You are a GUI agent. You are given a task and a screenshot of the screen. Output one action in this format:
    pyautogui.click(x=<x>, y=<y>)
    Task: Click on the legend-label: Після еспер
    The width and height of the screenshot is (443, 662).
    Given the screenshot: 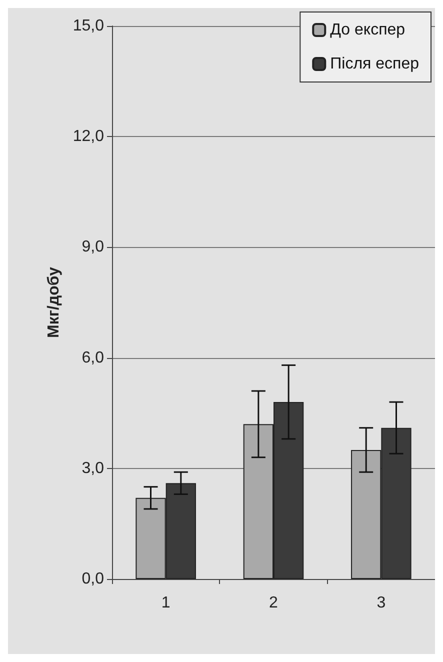 What is the action you would take?
    pyautogui.click(x=375, y=64)
    